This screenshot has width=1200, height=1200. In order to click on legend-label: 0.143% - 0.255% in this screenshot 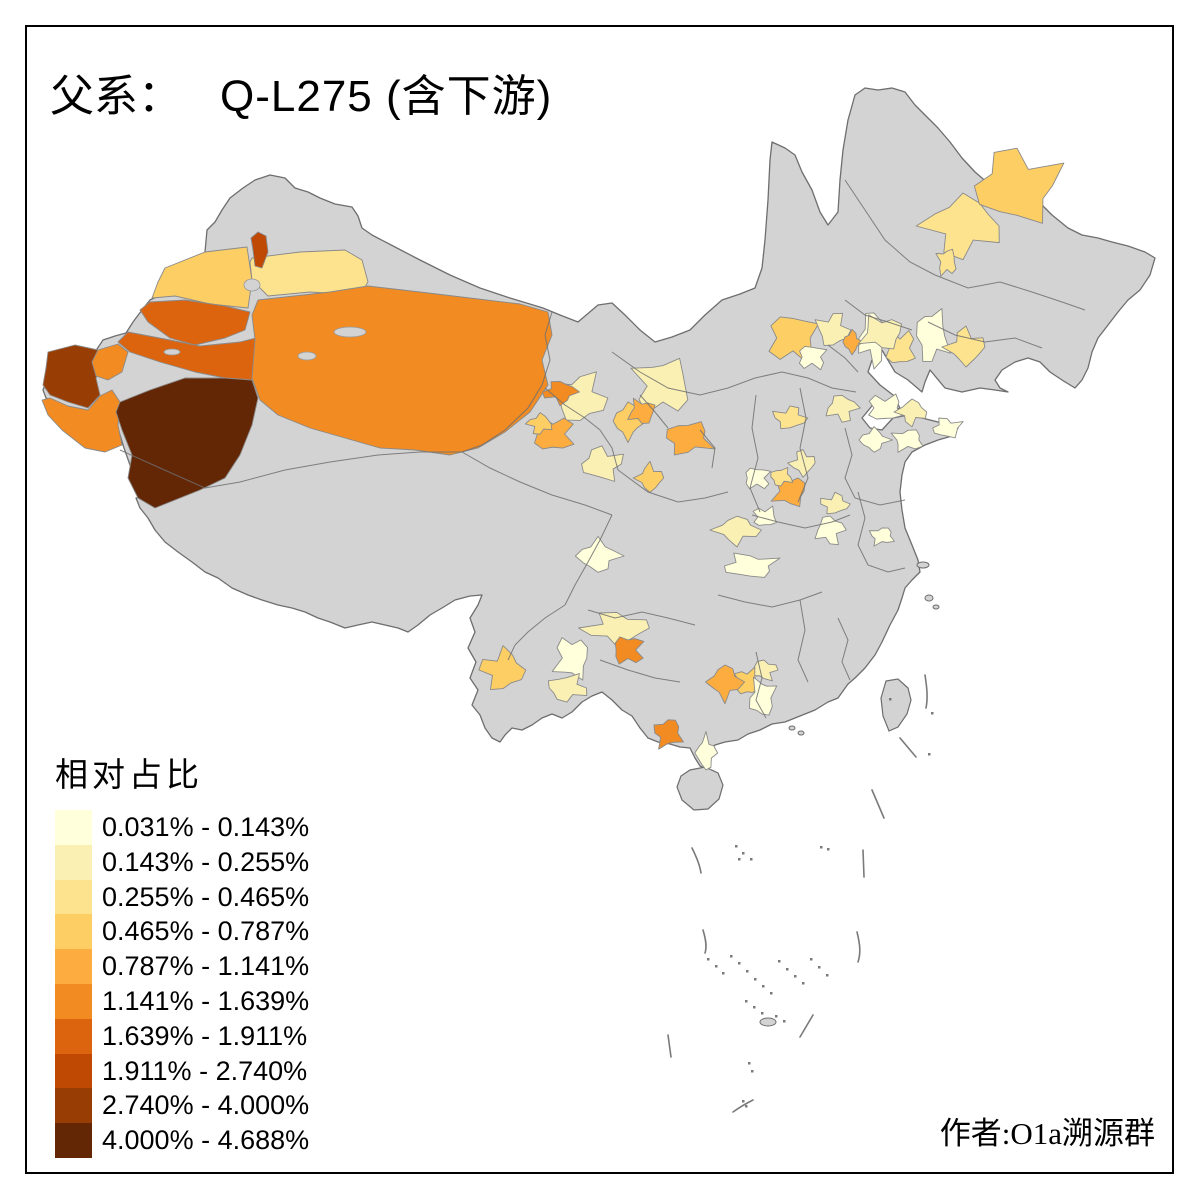, I will do `click(206, 861)`.